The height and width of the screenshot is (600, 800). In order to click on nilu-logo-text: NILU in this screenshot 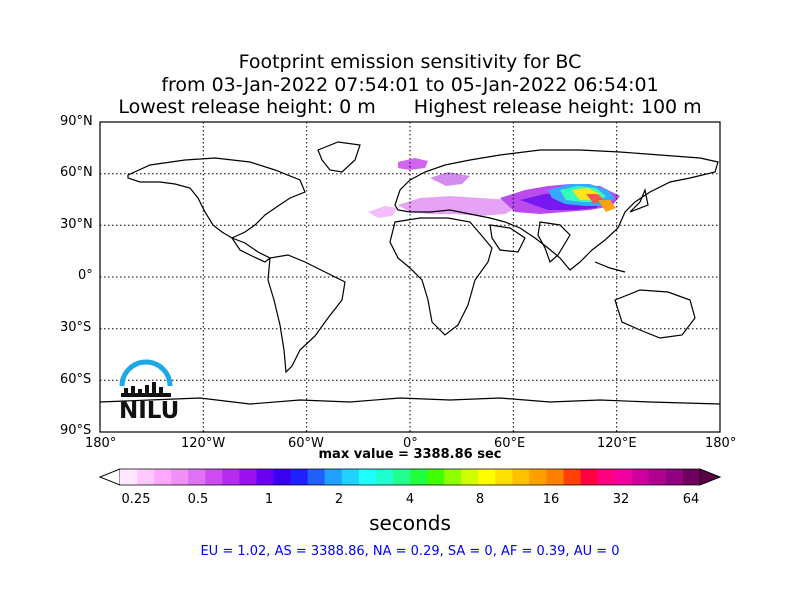, I will do `click(149, 411)`.